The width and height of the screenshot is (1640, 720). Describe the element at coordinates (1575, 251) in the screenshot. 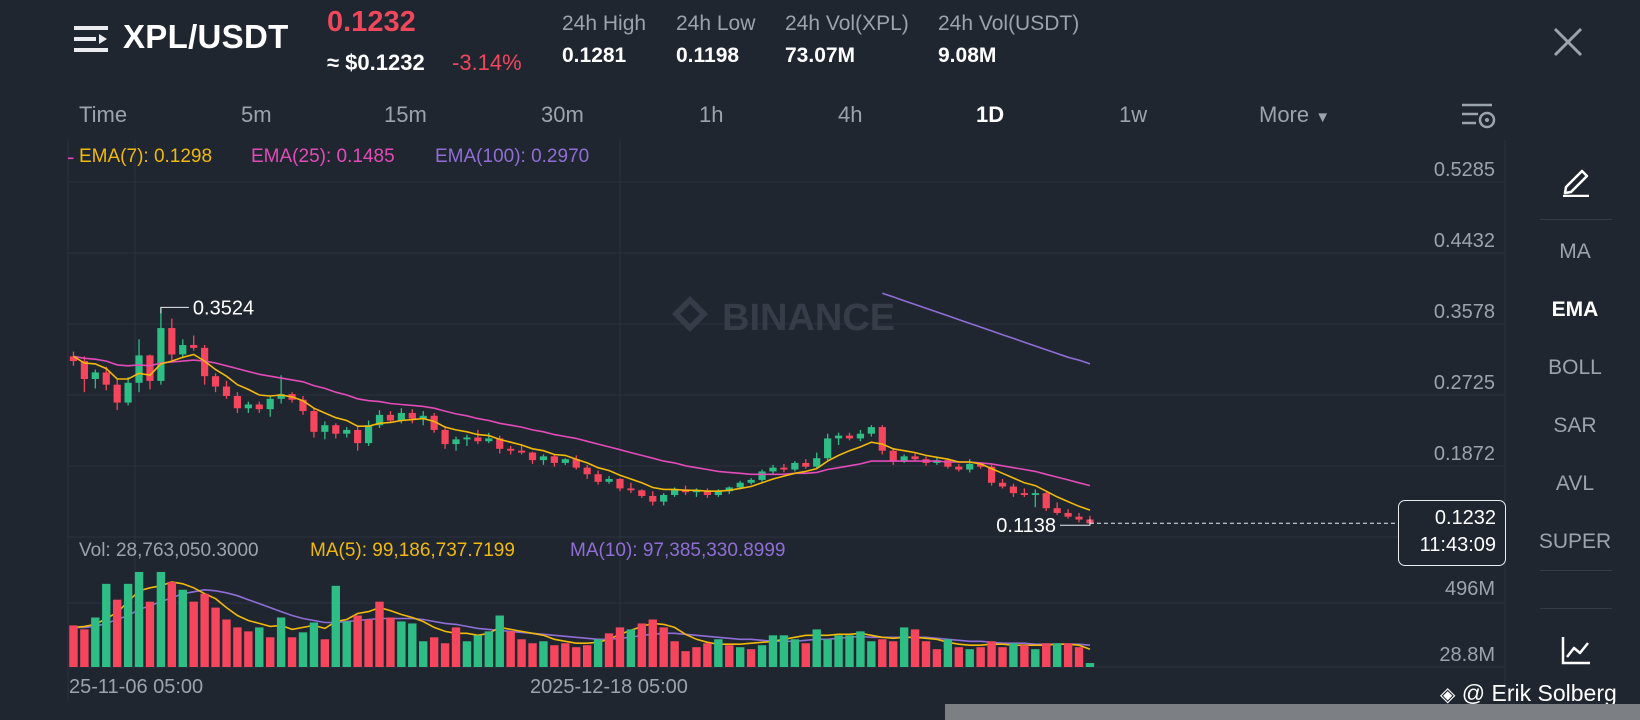

I see `indicator-ma: MA` at that location.